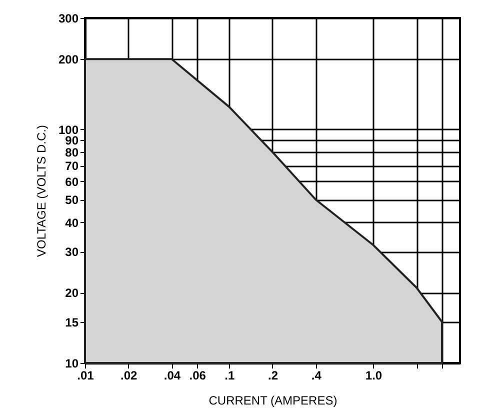 This screenshot has height=414, width=489. I want to click on x-tick-label: .1, so click(229, 375).